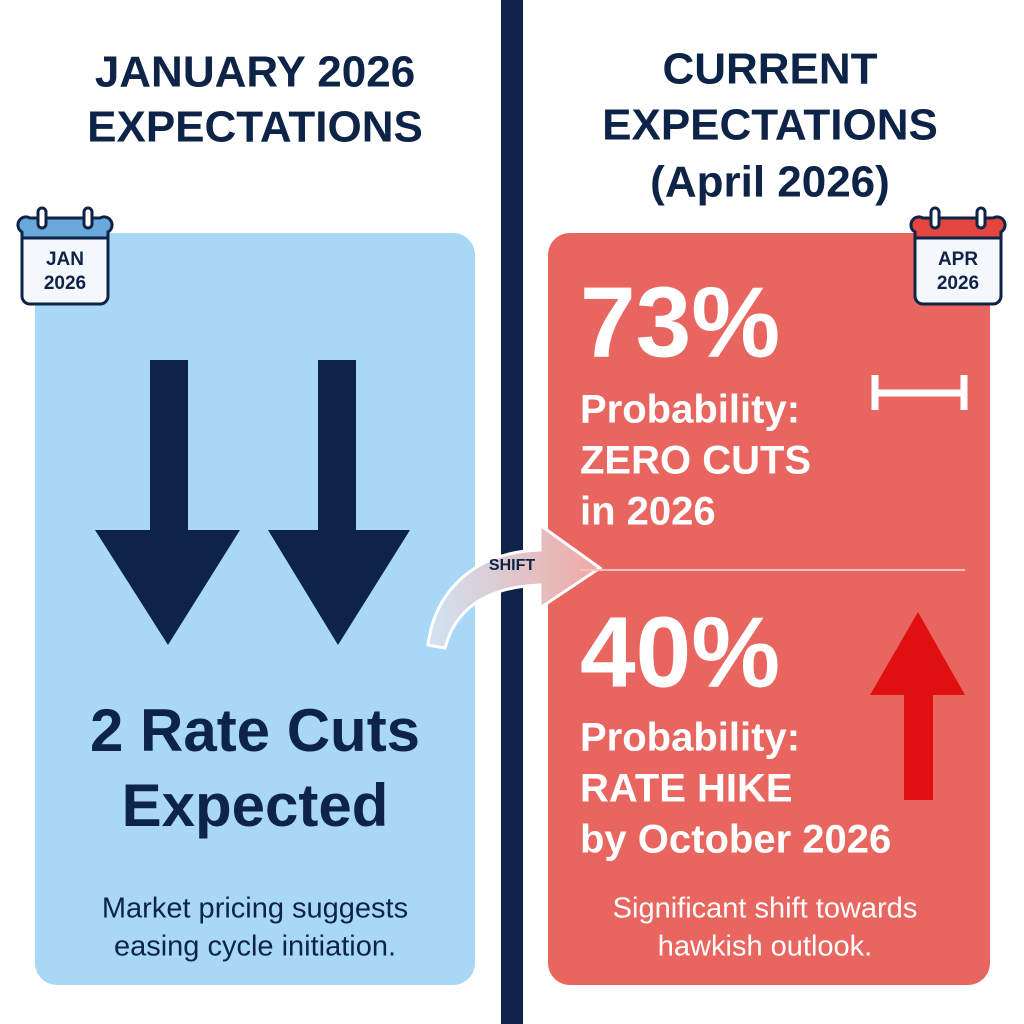  What do you see at coordinates (917, 706) in the screenshot?
I see `up-arrow` at bounding box center [917, 706].